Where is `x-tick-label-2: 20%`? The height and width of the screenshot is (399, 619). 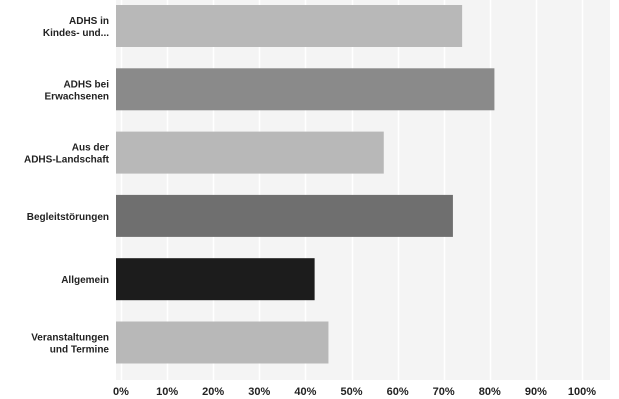
x-tick-label-2: 20% is located at coordinates (213, 392).